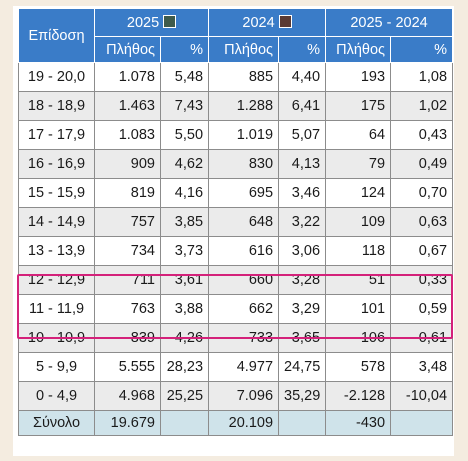  Describe the element at coordinates (56, 135) in the screenshot. I see `grade-range-cell: 17 - 17,9` at that location.